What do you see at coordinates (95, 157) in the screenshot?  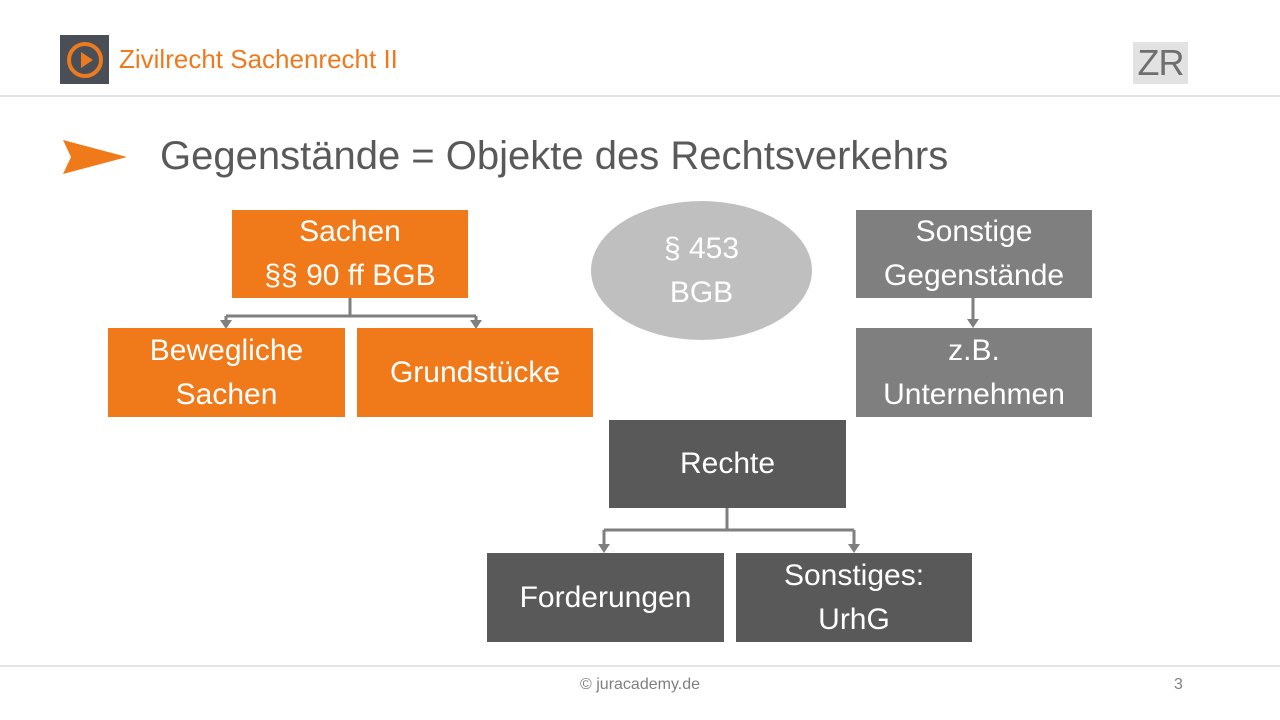 I see `pointer-arrow-icon` at bounding box center [95, 157].